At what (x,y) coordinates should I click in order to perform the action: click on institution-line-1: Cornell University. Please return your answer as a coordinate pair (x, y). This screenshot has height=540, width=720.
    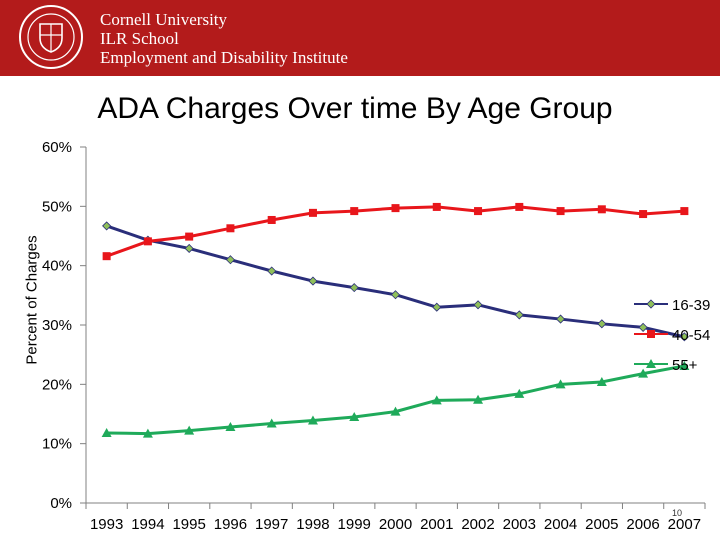
    Looking at the image, I should click on (164, 19).